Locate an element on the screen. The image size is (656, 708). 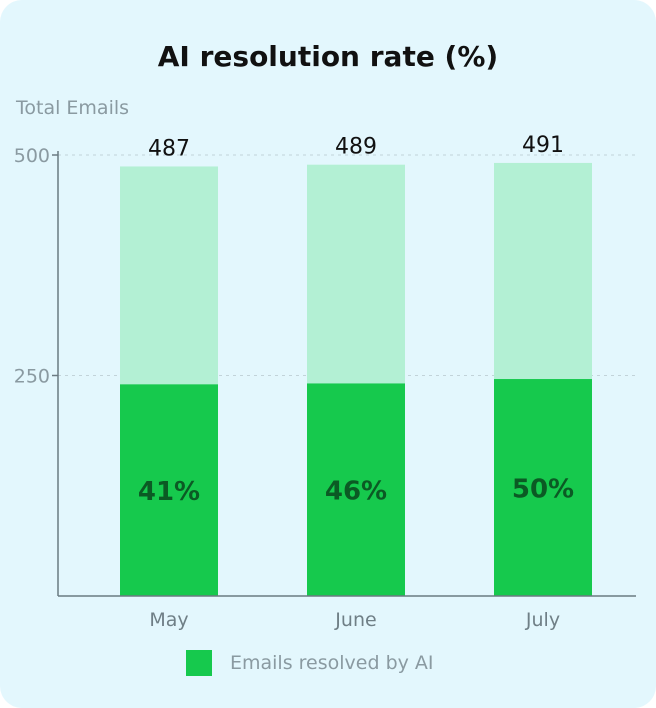
rate-label-june: 46% is located at coordinates (356, 492).